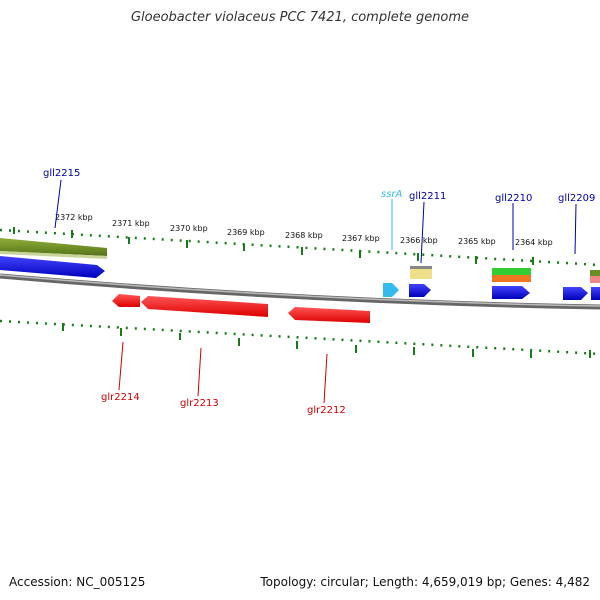 The width and height of the screenshot is (600, 600). I want to click on gene-glr2212, so click(329, 315).